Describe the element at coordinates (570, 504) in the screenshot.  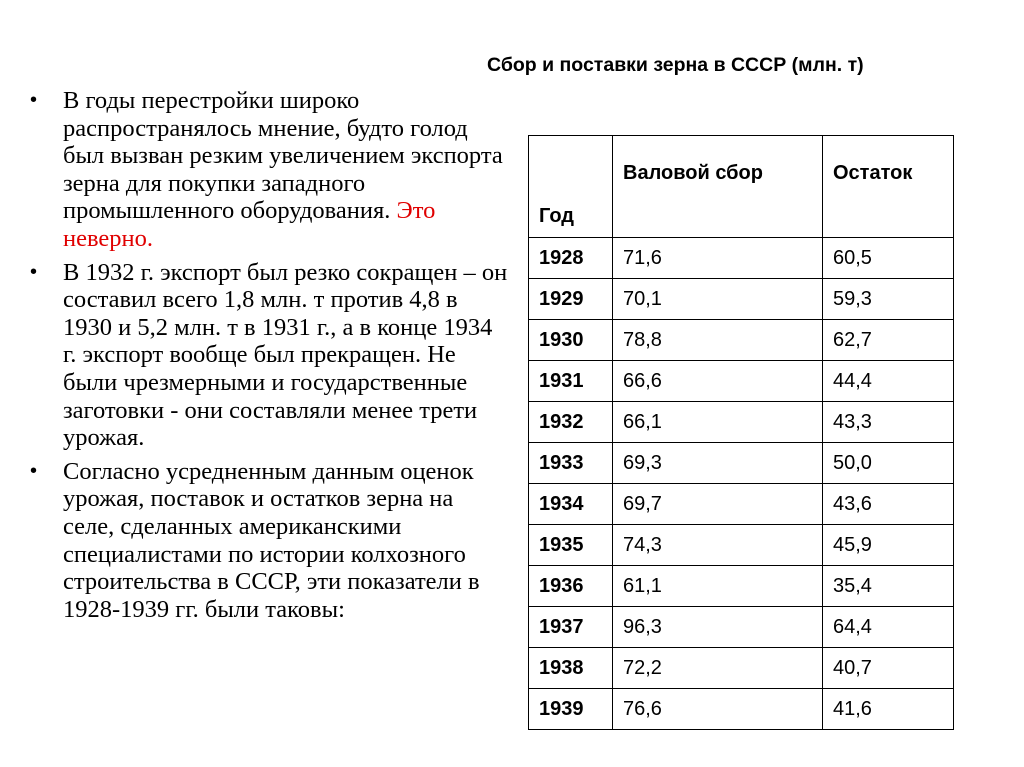
I see `cell-year: 1934` at that location.